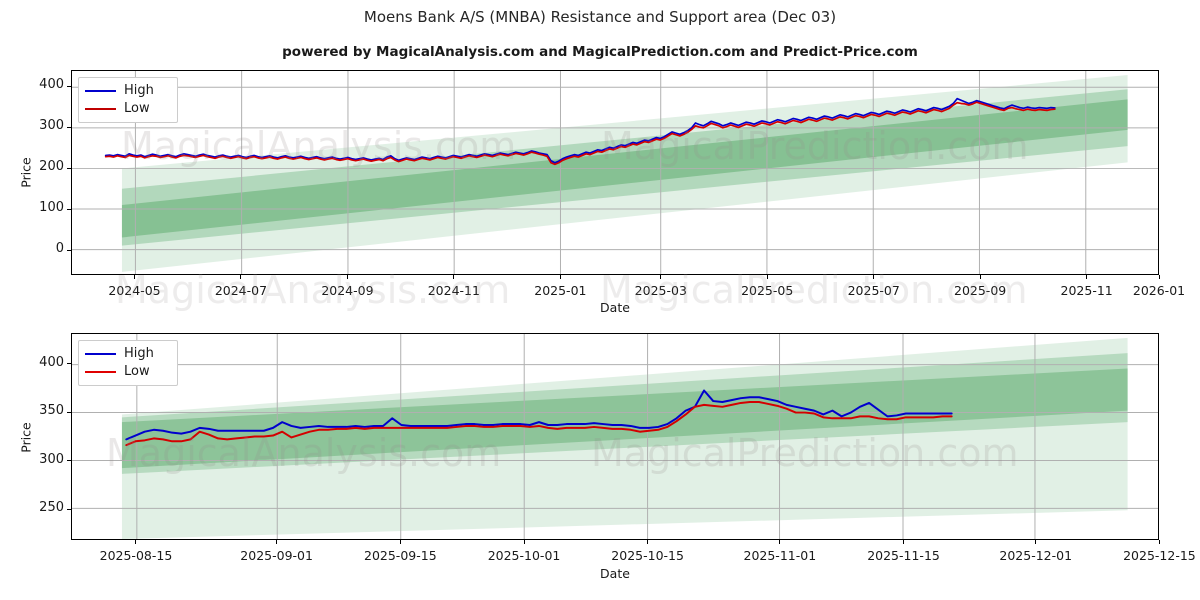 The width and height of the screenshot is (1200, 600). I want to click on x-tick-label: 2024-11, so click(453, 290).